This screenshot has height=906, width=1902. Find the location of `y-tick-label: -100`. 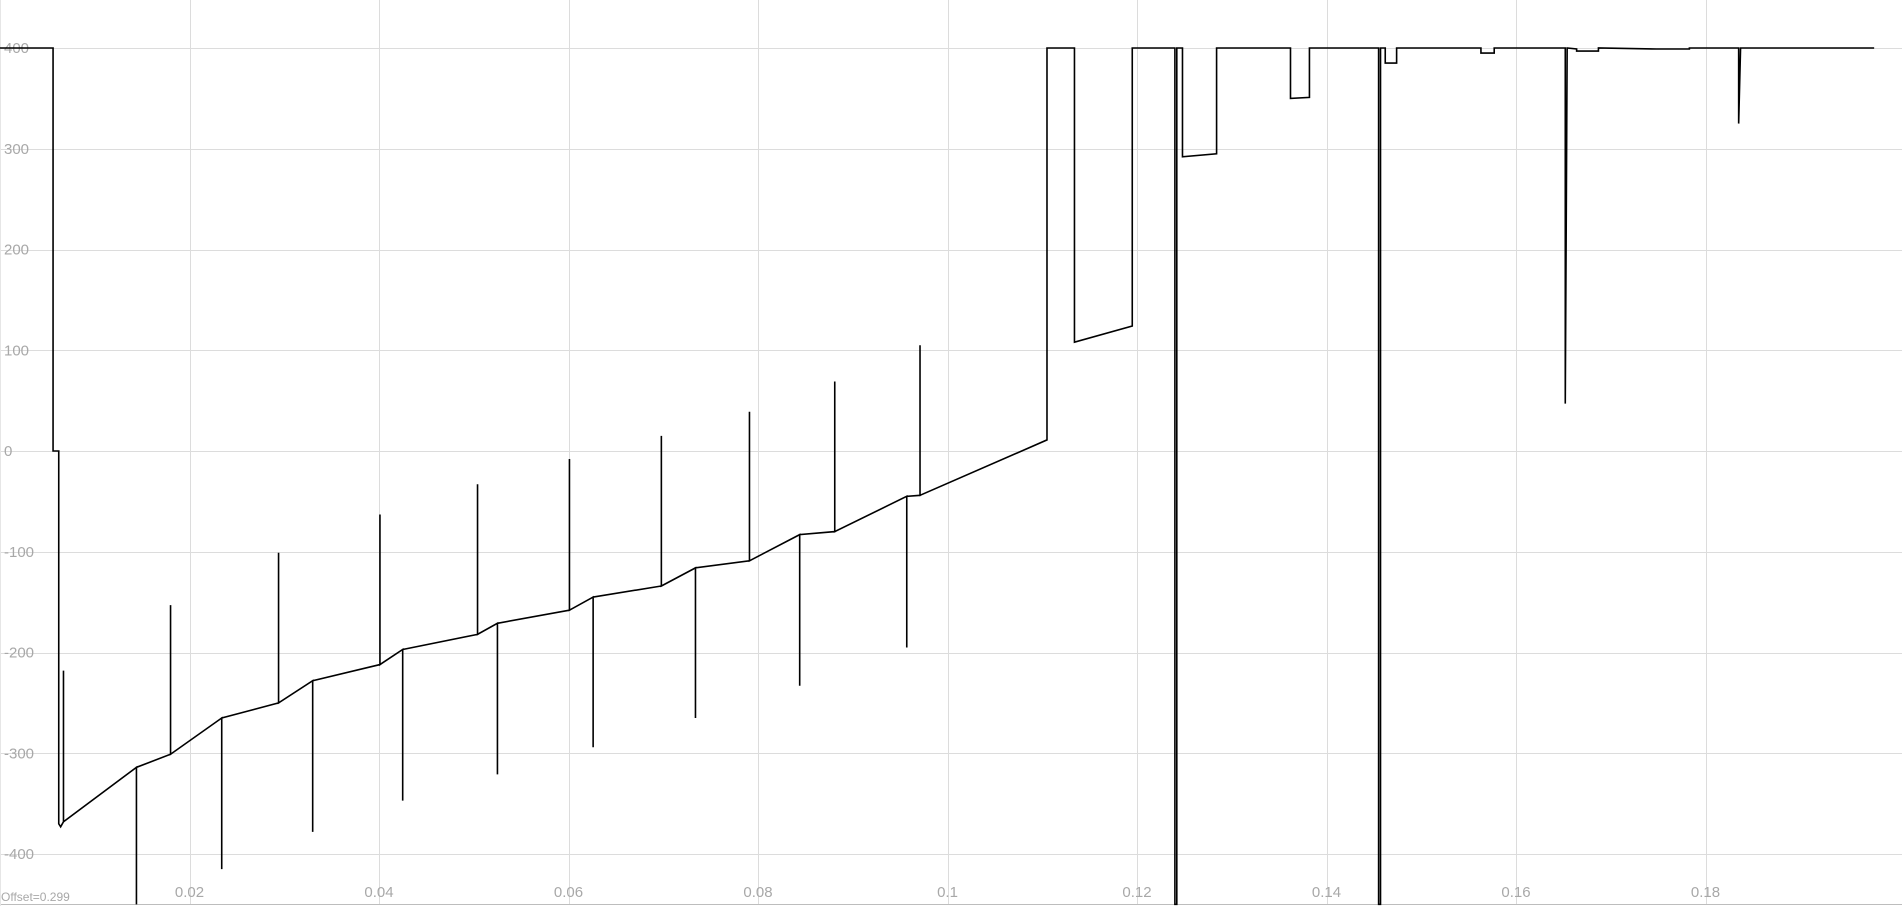

y-tick-label: -100 is located at coordinates (19, 552).